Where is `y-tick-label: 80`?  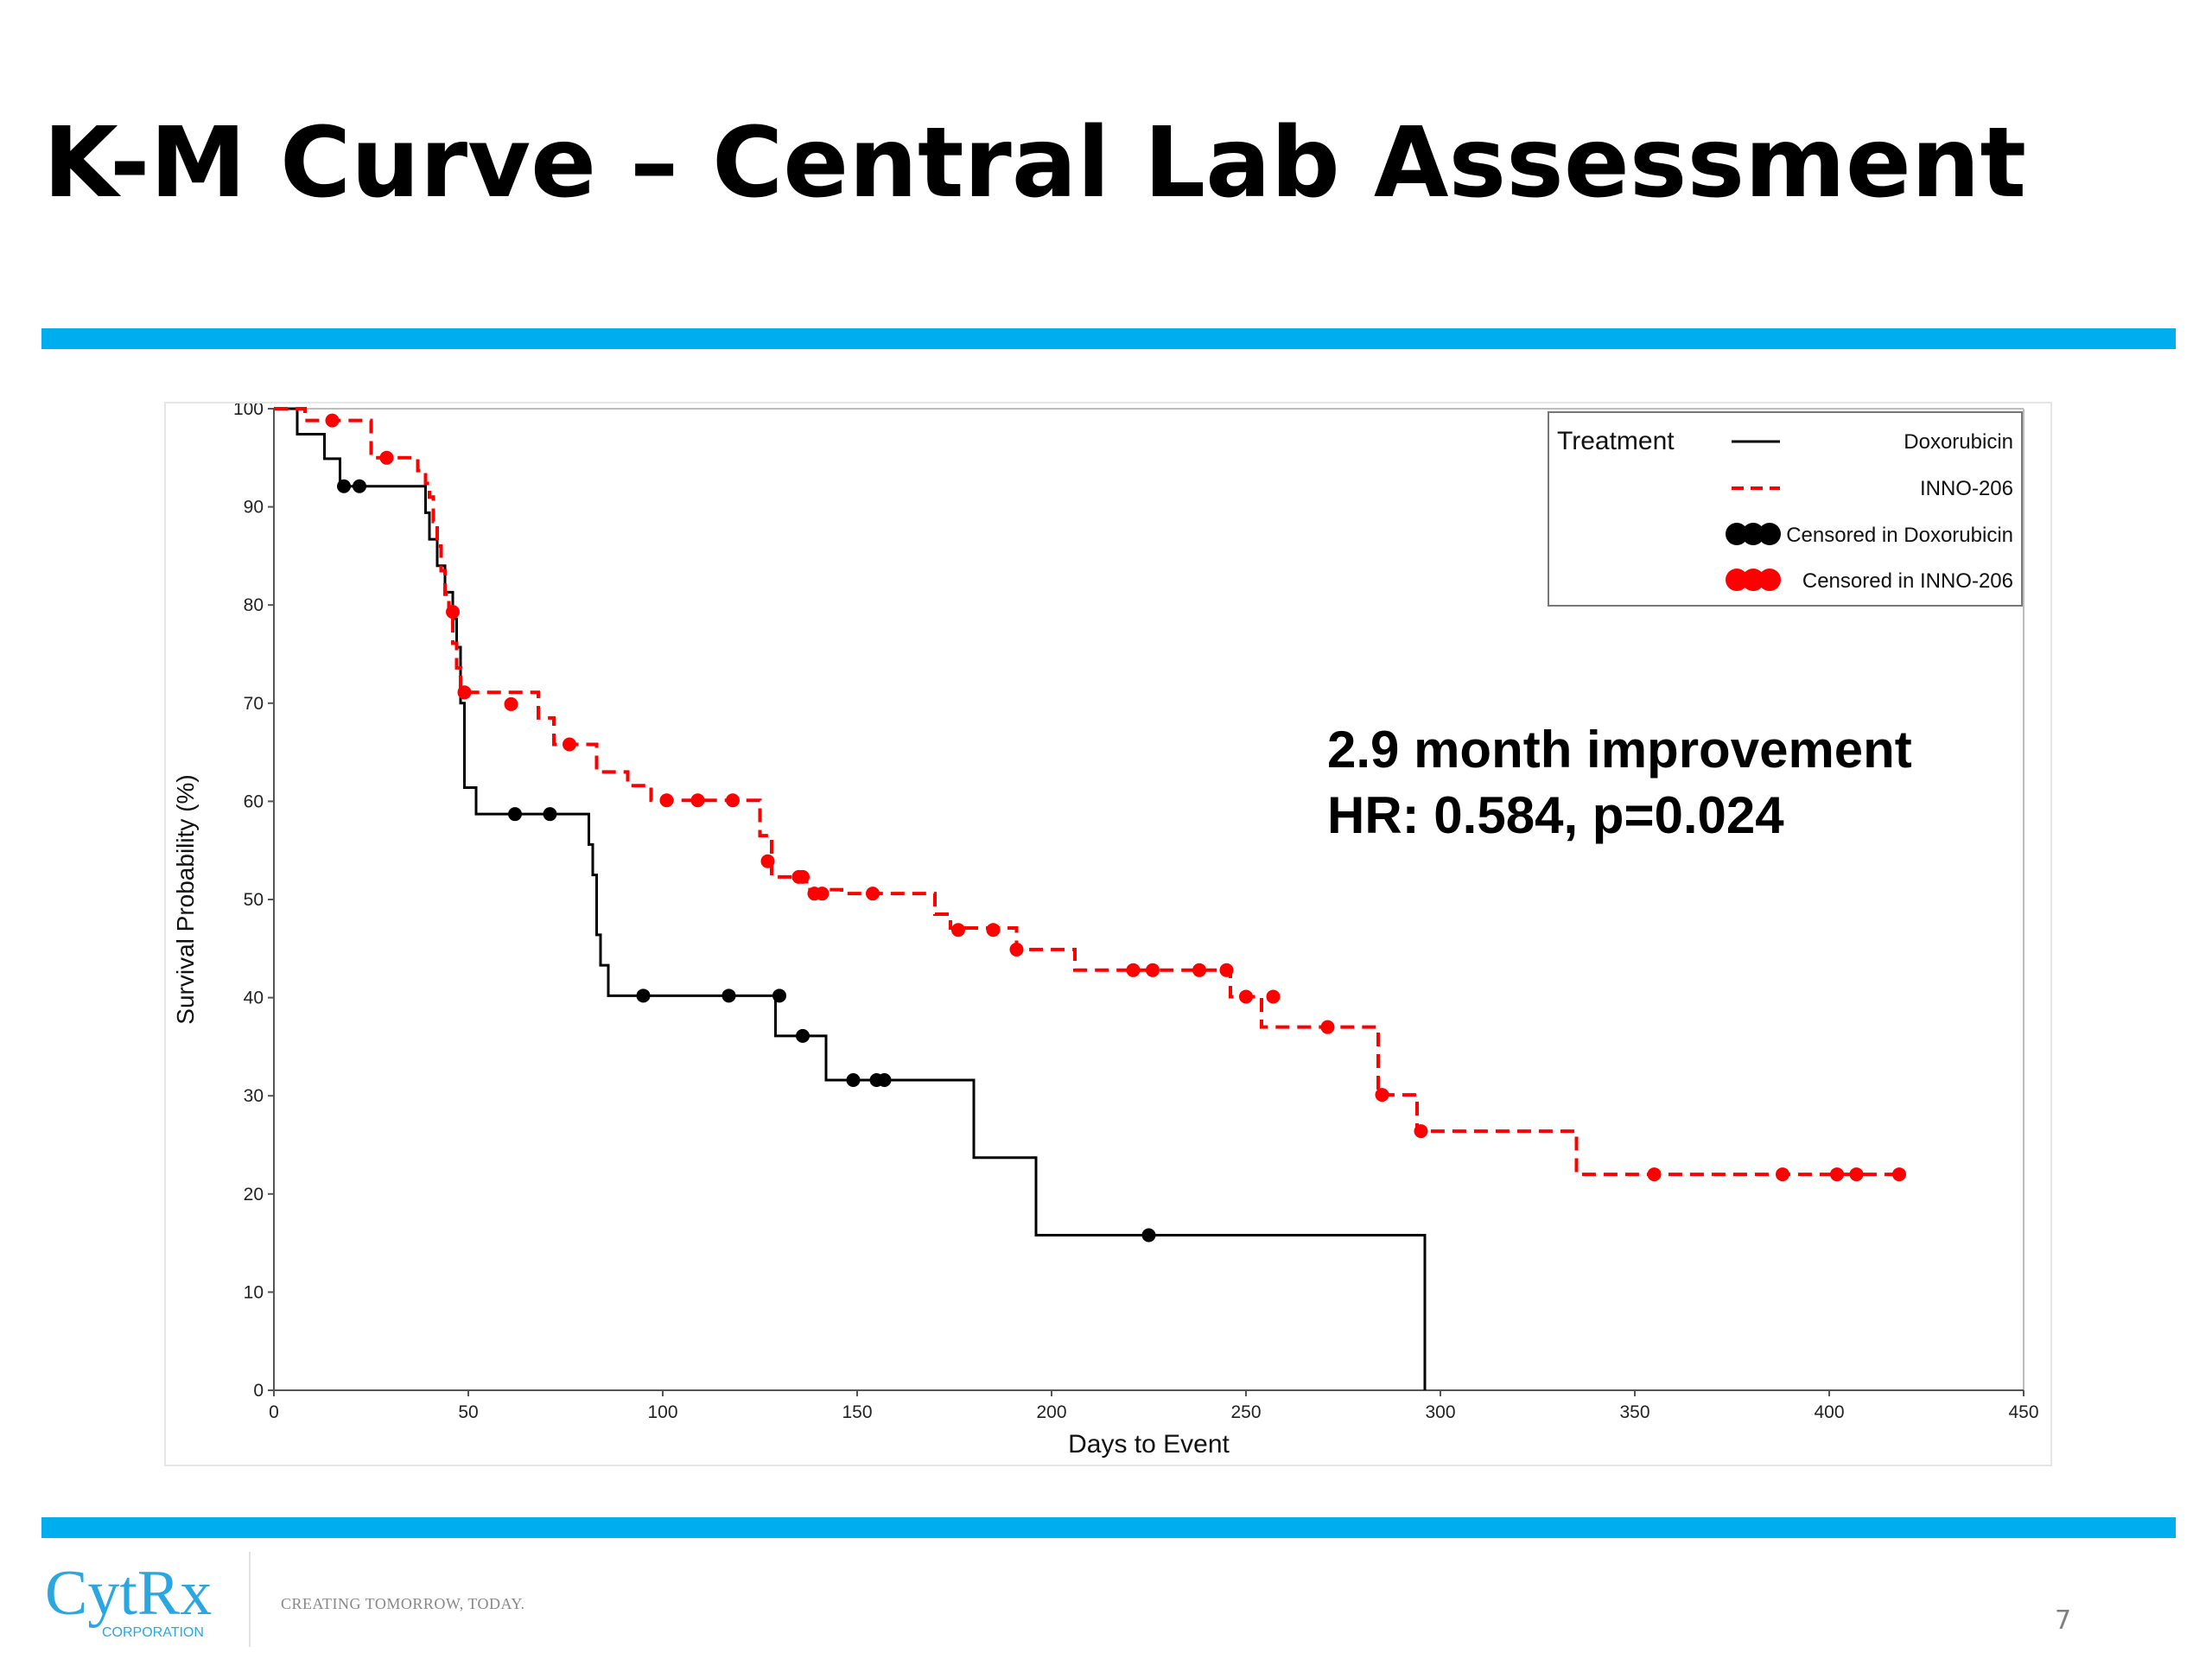
y-tick-label: 80 is located at coordinates (254, 605).